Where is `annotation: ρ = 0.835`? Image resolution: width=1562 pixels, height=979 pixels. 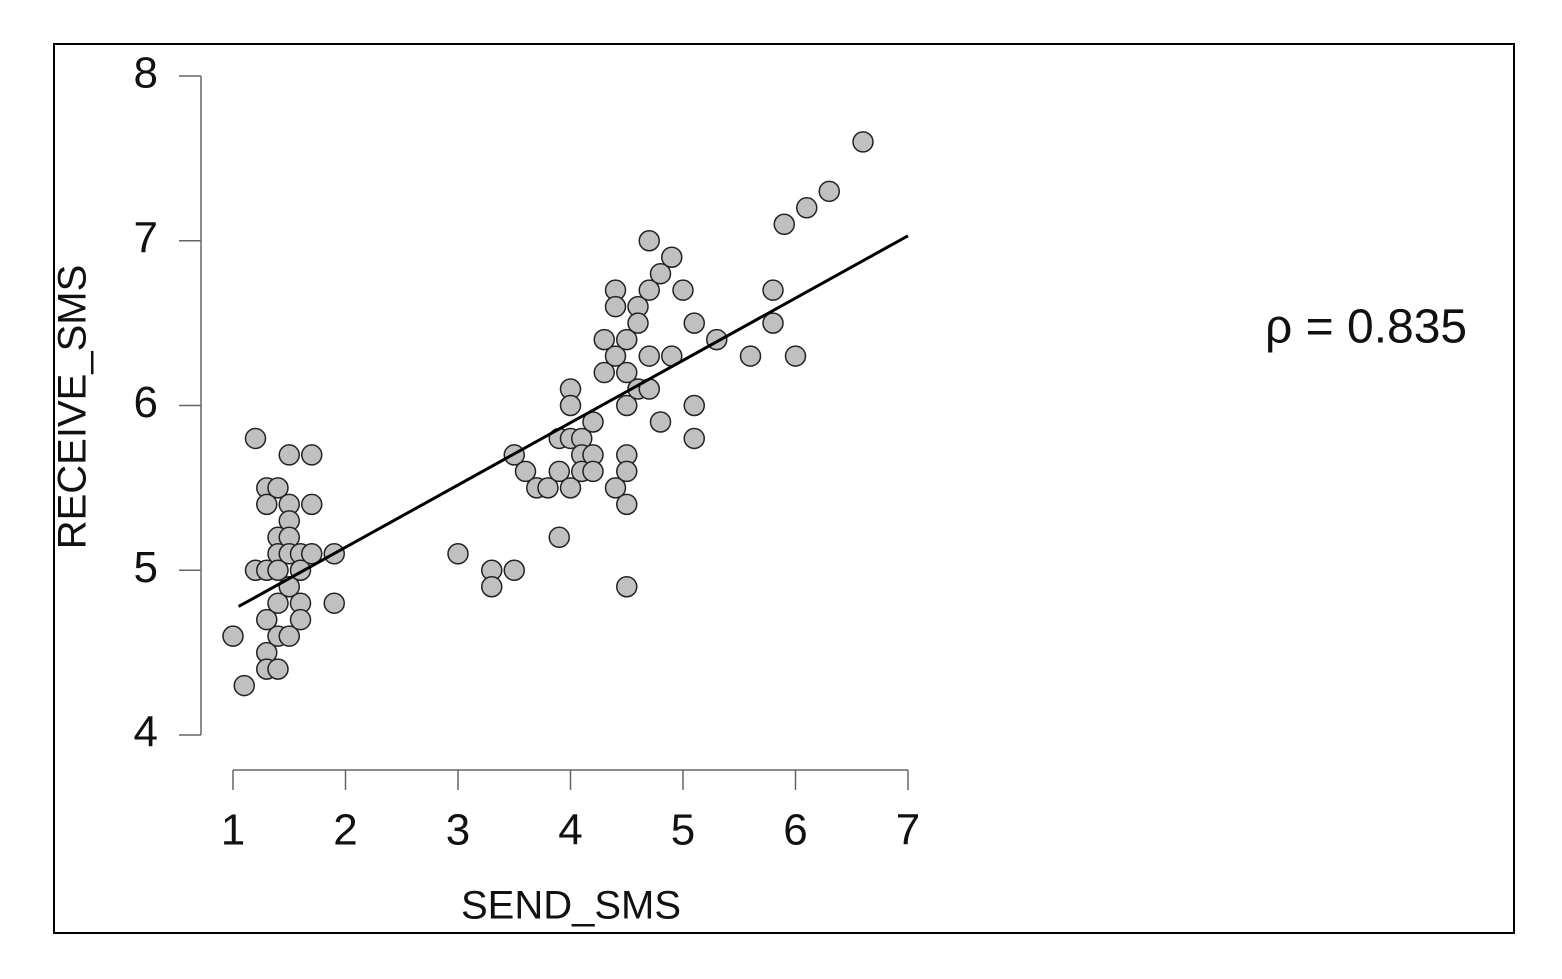
annotation: ρ = 0.835 is located at coordinates (1366, 327).